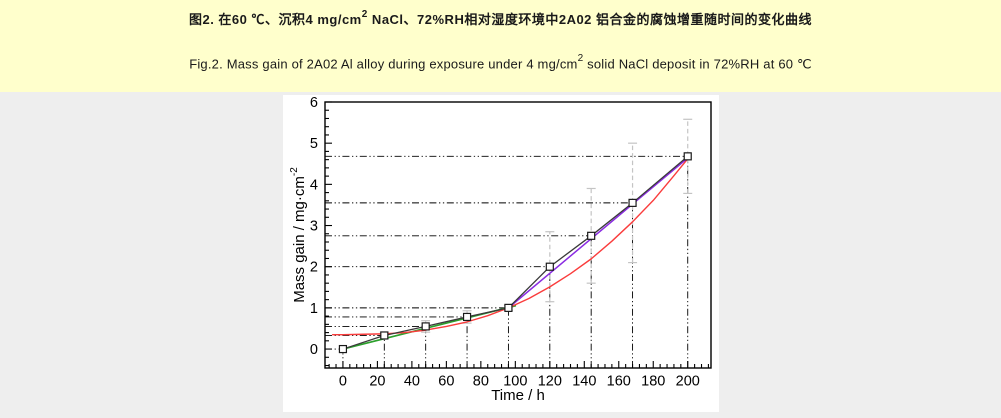  What do you see at coordinates (314, 350) in the screenshot?
I see `y-tick-label: 0` at bounding box center [314, 350].